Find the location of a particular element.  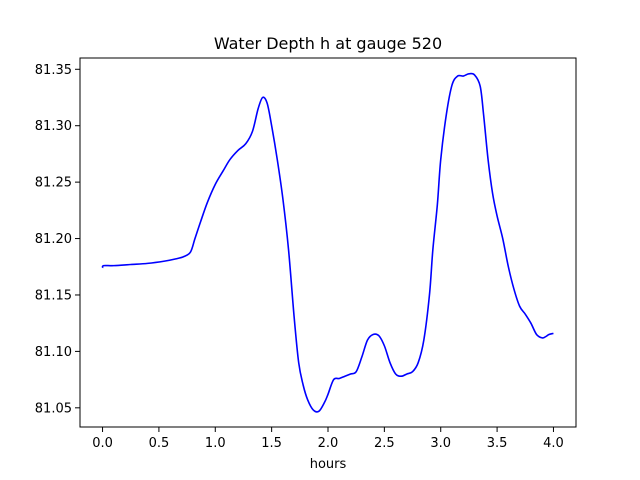

y-axis: 81.05 81.10 81.15 81.20 81.25 81.30 81.35 is located at coordinates (57, 239).